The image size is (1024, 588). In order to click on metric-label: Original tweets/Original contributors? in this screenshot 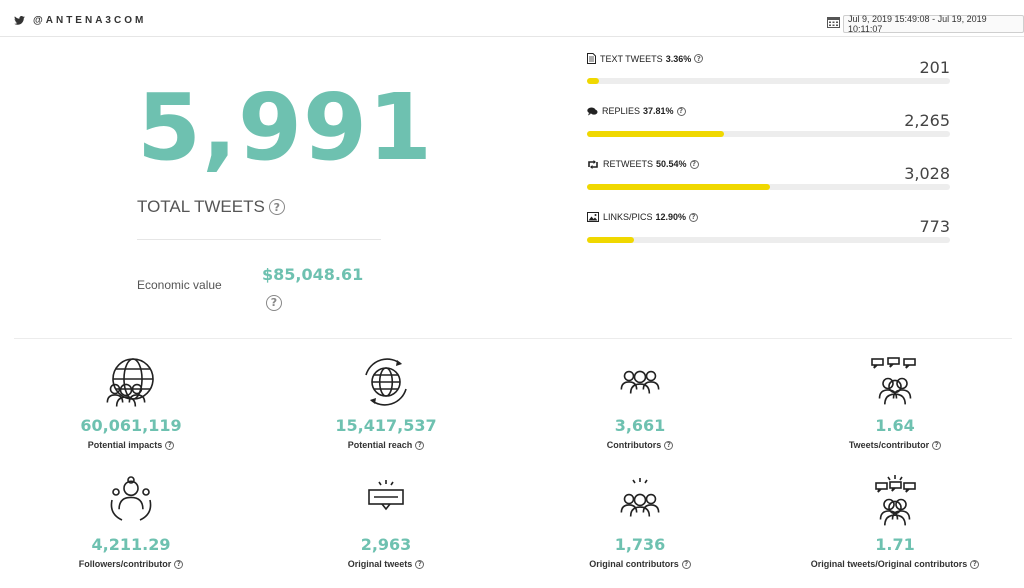, I will do `click(895, 564)`.